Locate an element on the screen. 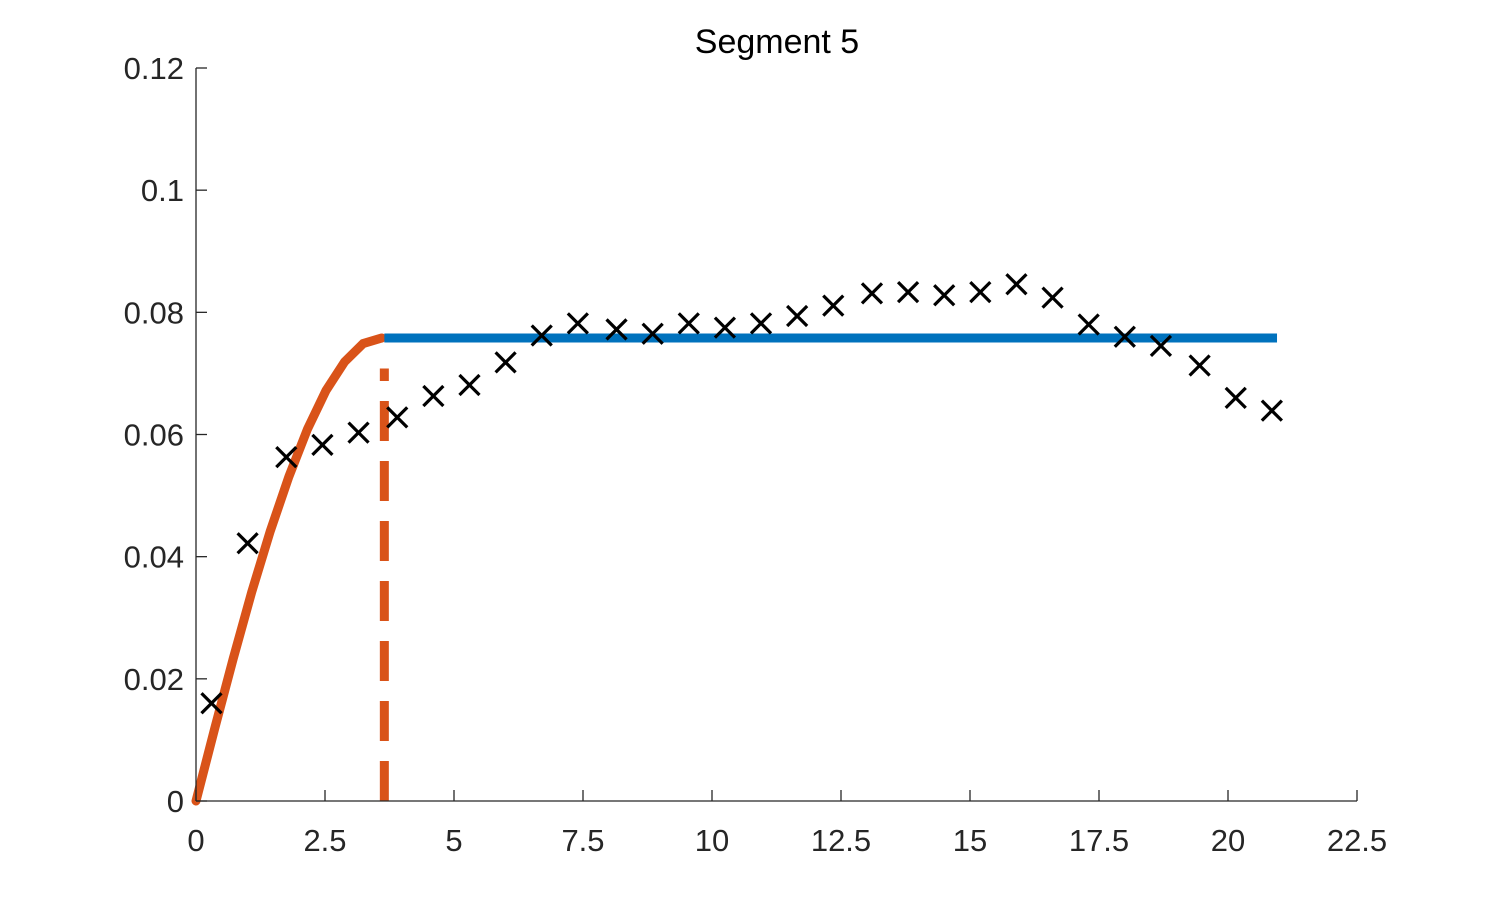 This screenshot has height=900, width=1500. fit-rise-curve is located at coordinates (289, 569).